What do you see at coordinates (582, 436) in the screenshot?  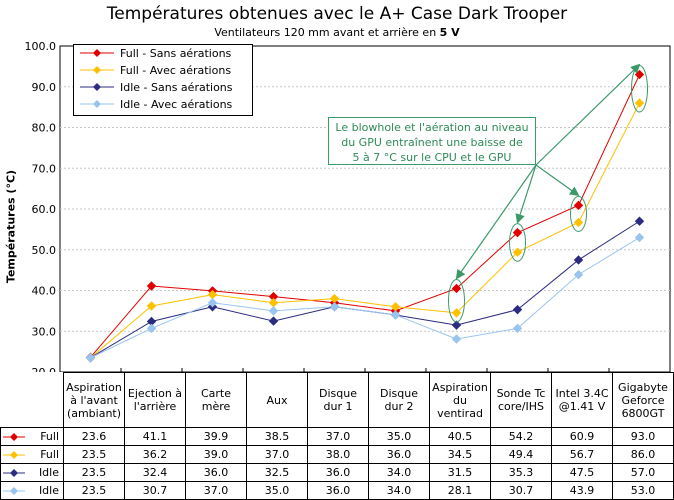 I see `table-cell: 60.9` at bounding box center [582, 436].